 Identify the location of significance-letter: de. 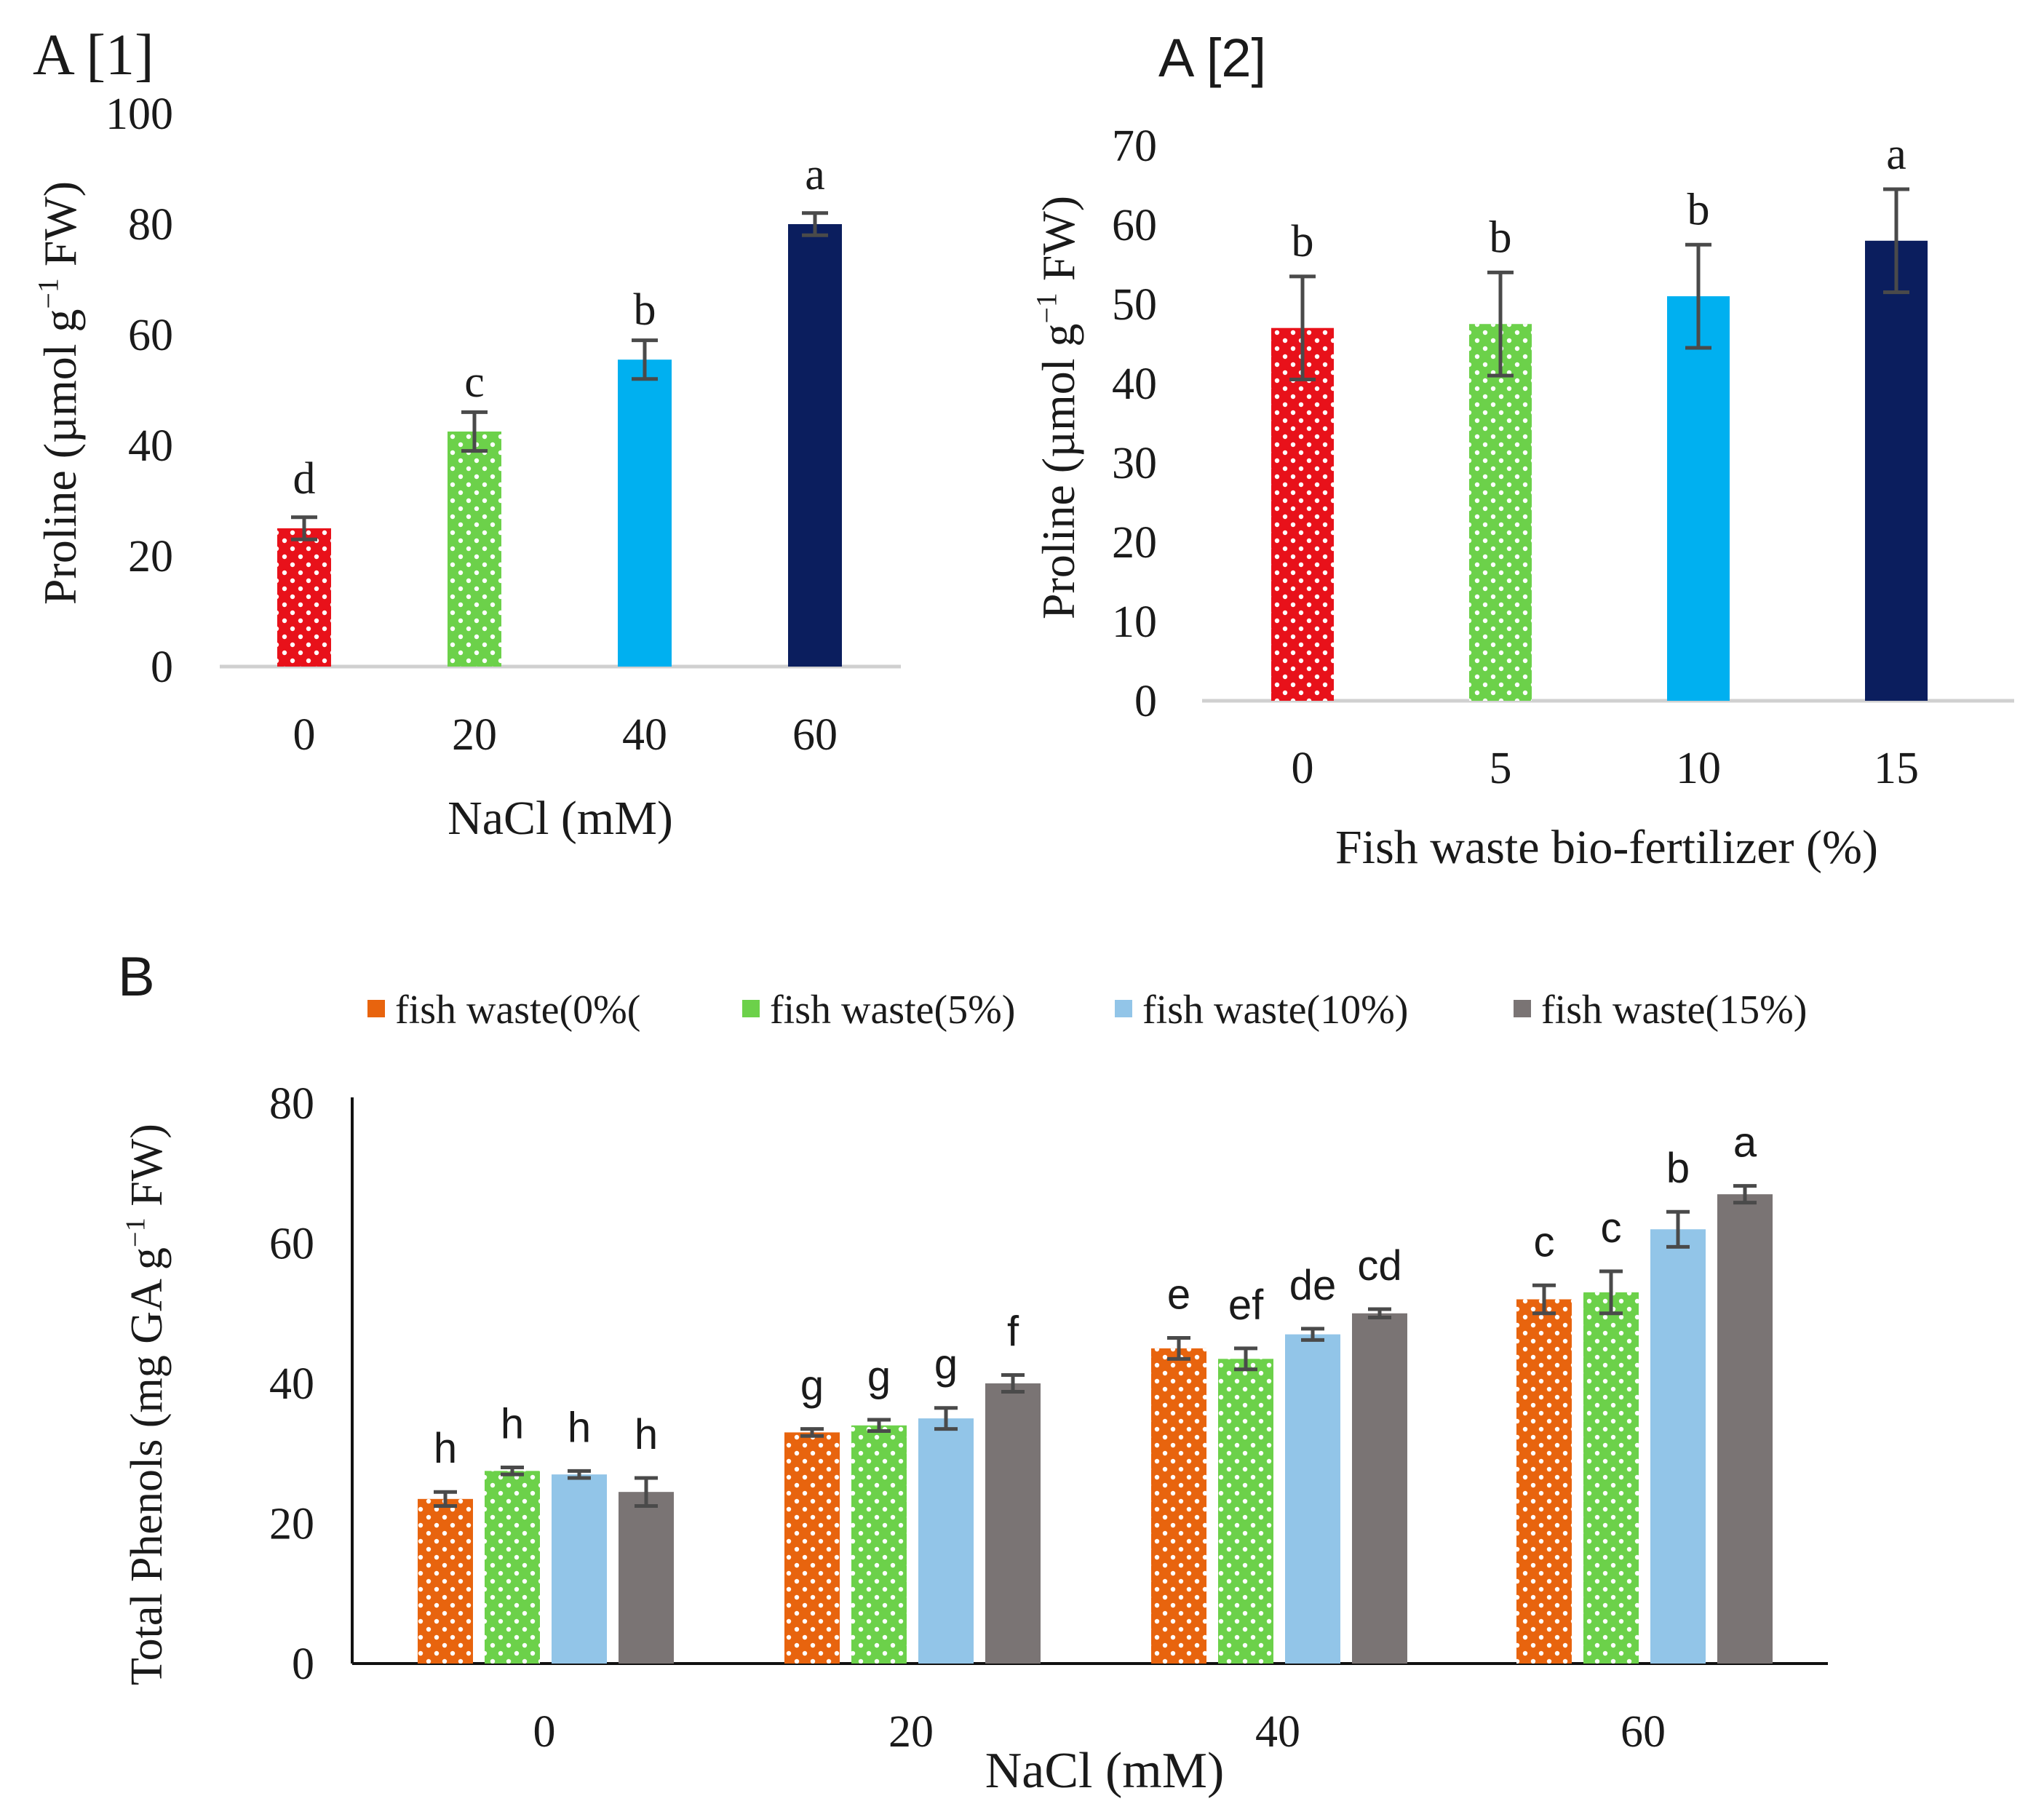
(1313, 1285).